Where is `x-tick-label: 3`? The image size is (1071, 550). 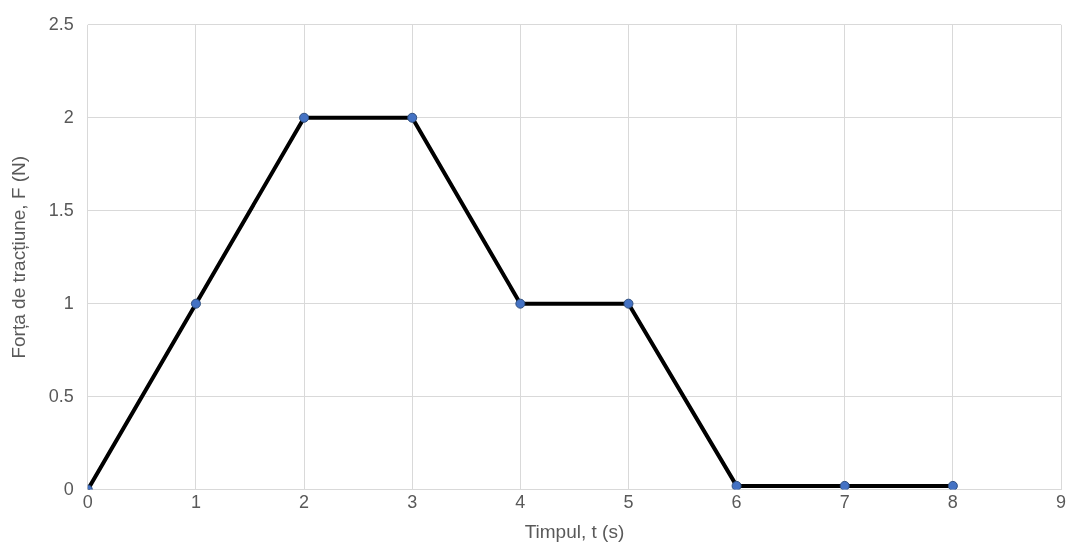
x-tick-label: 3 is located at coordinates (412, 502).